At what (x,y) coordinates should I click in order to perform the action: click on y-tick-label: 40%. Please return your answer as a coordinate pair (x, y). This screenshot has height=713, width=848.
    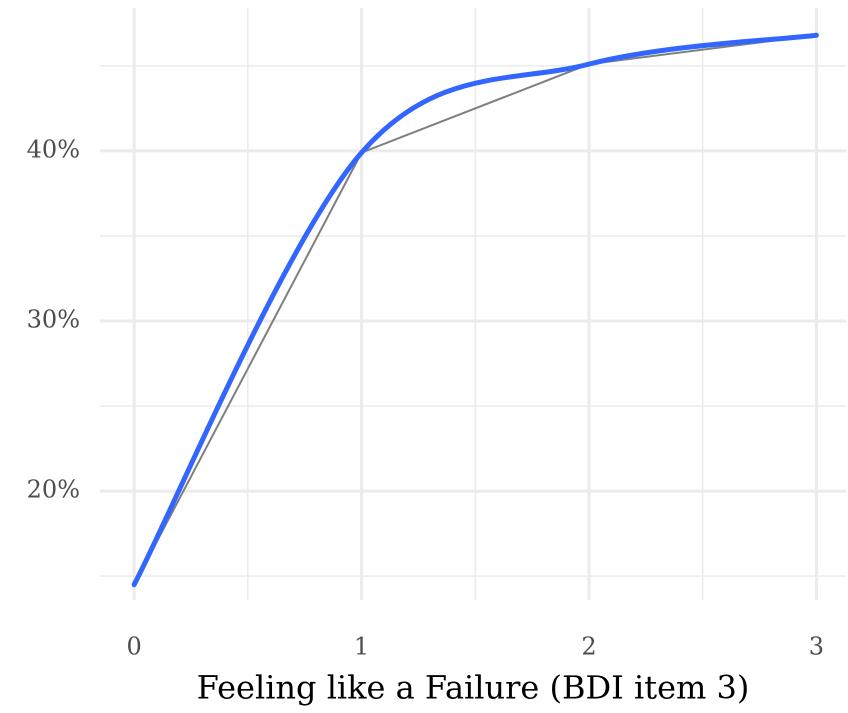
    Looking at the image, I should click on (53, 149).